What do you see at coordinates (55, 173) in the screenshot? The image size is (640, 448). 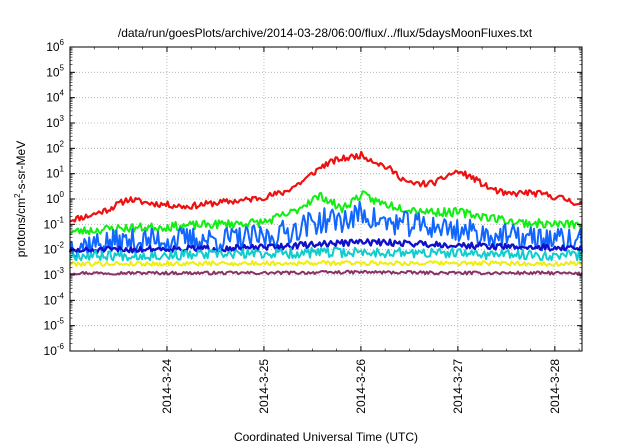 I see `y-tick-label: 10¹` at bounding box center [55, 173].